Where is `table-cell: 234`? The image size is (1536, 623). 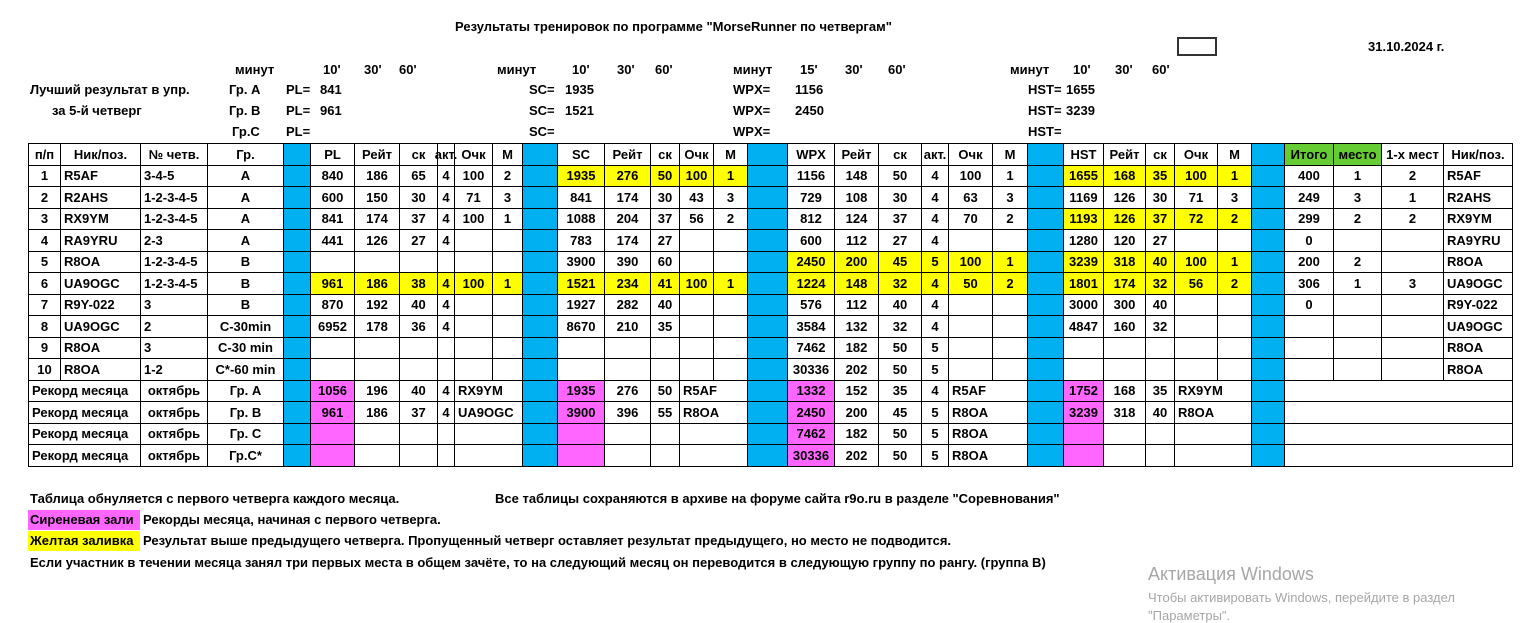
table-cell: 234 is located at coordinates (627, 283).